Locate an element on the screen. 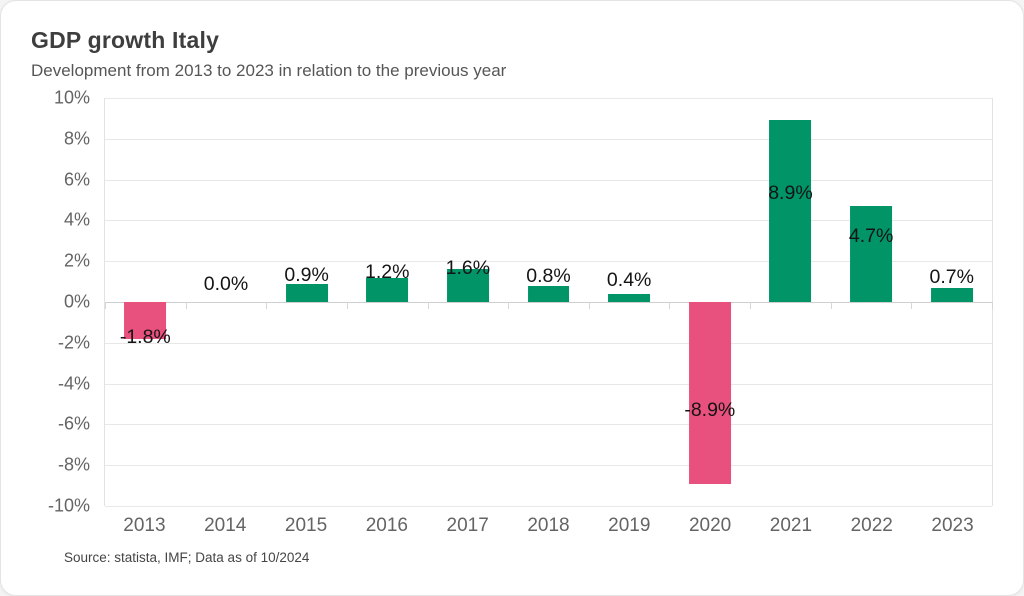  bar-column-2016: 1.2% is located at coordinates (387, 302).